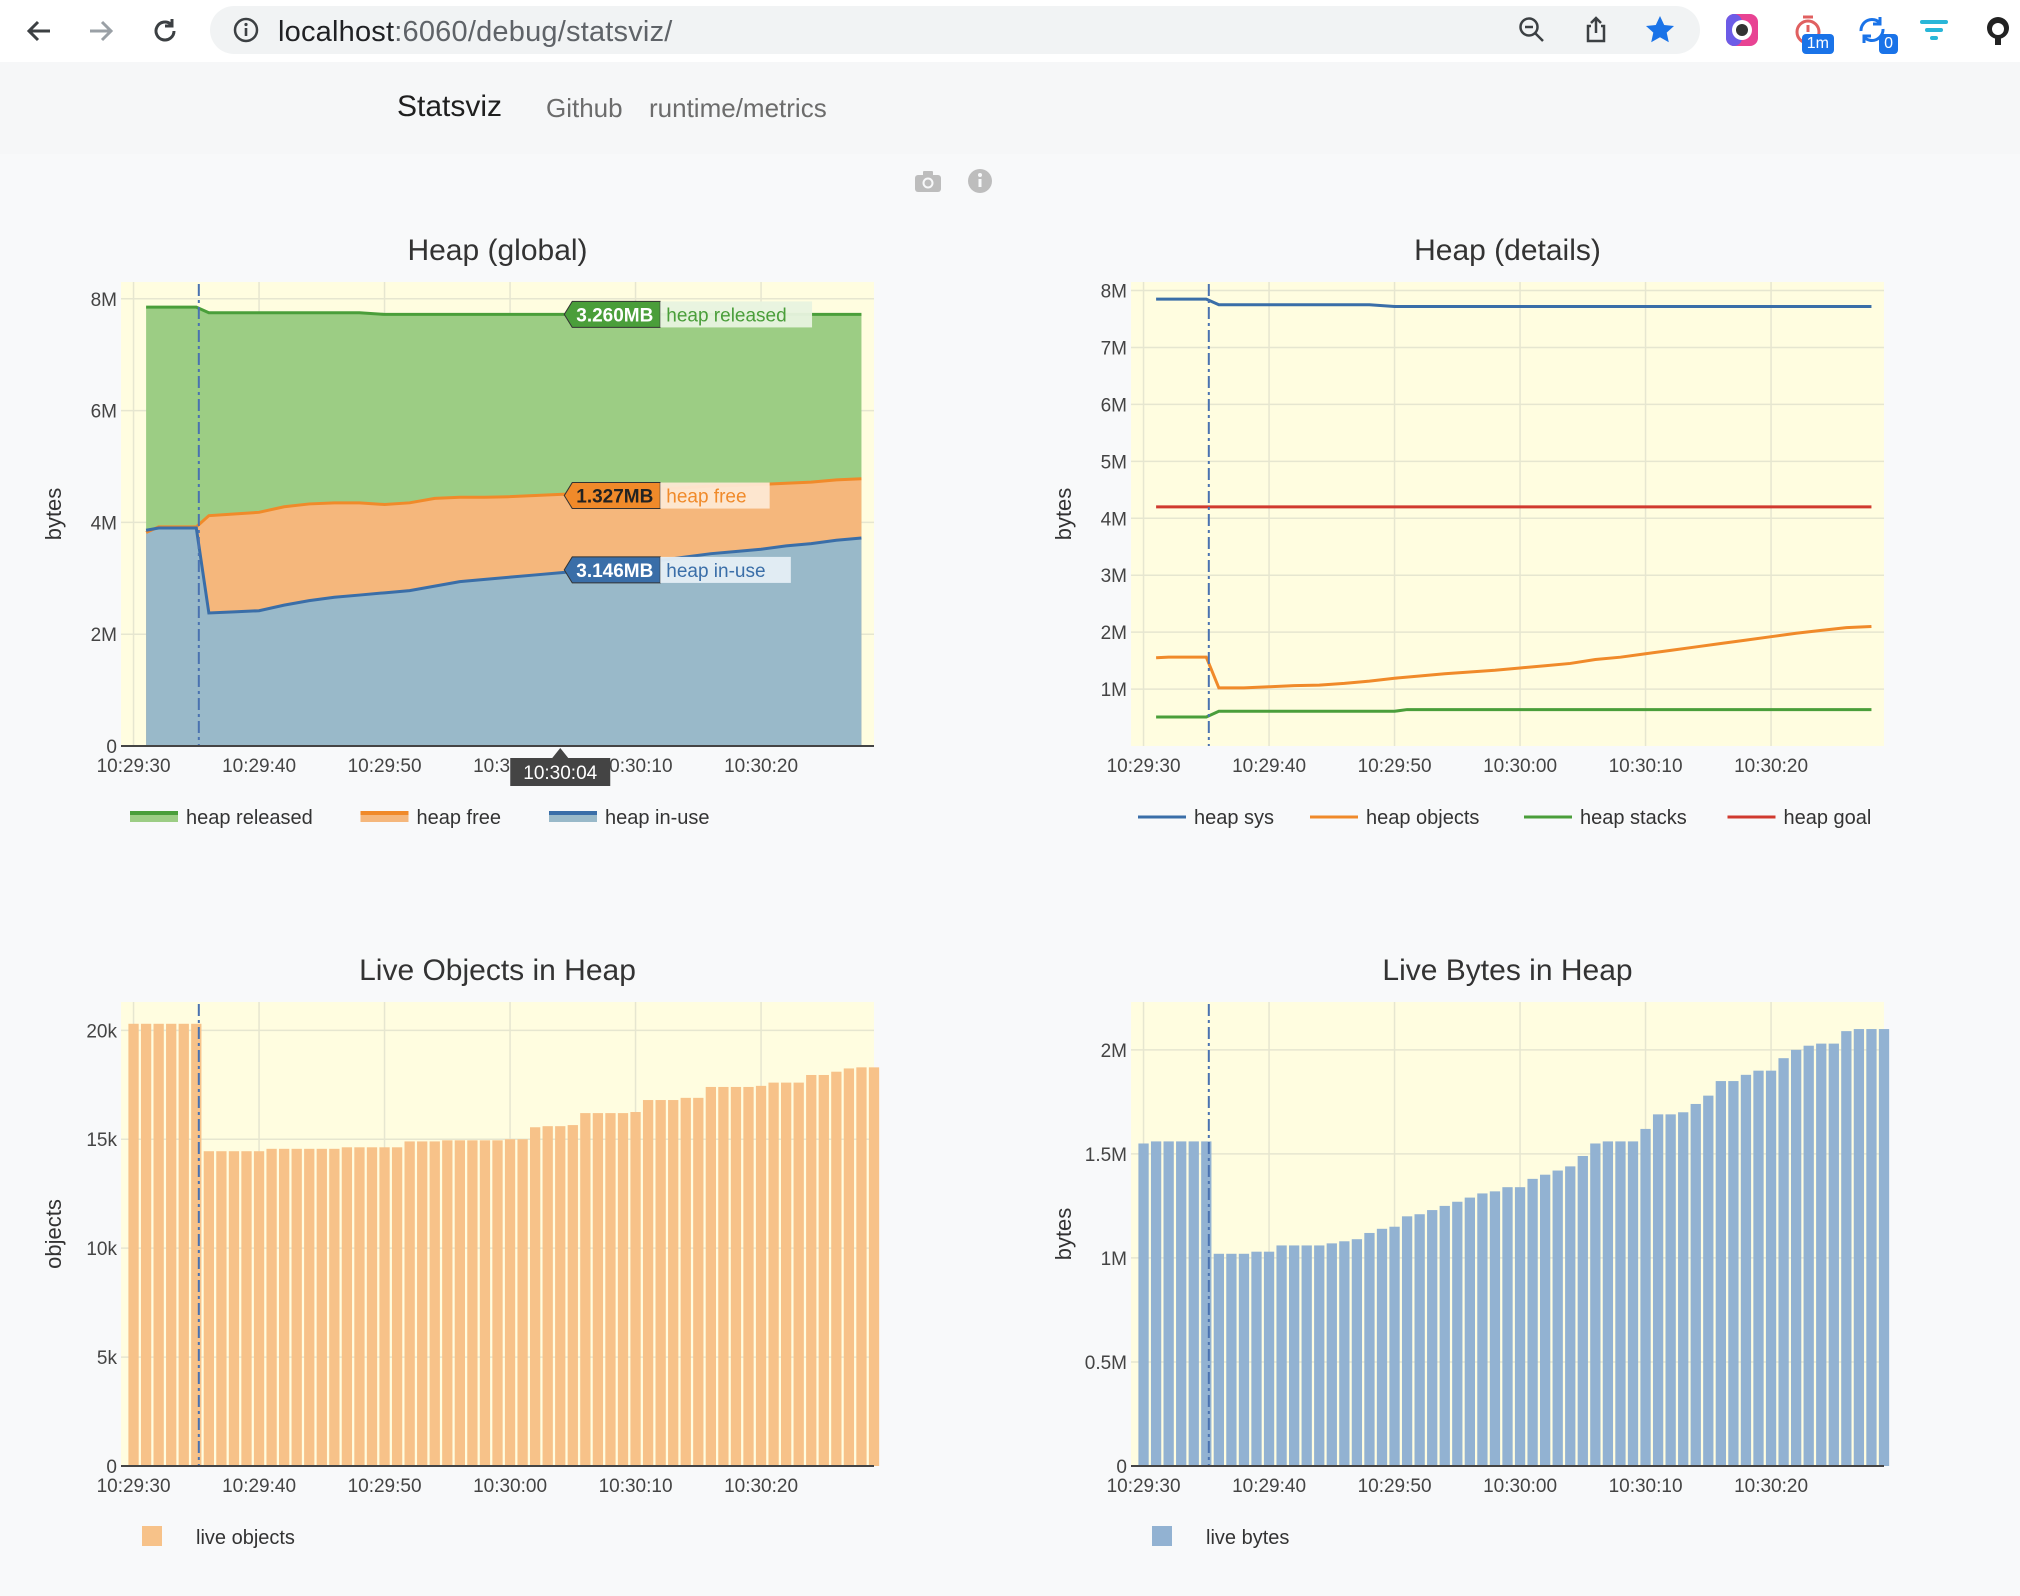  Describe the element at coordinates (1998, 30) in the screenshot. I see `github-extension-icon` at that location.